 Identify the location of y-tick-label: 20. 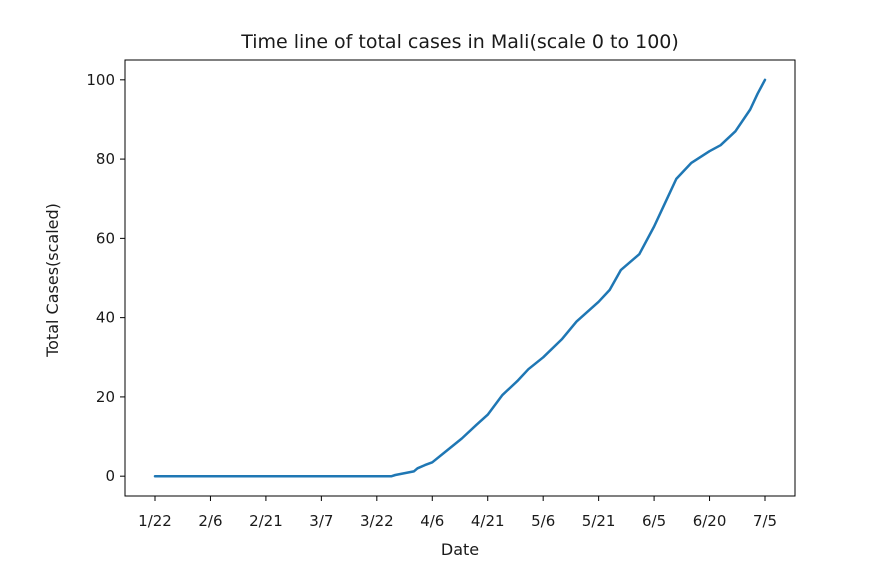
(105, 397).